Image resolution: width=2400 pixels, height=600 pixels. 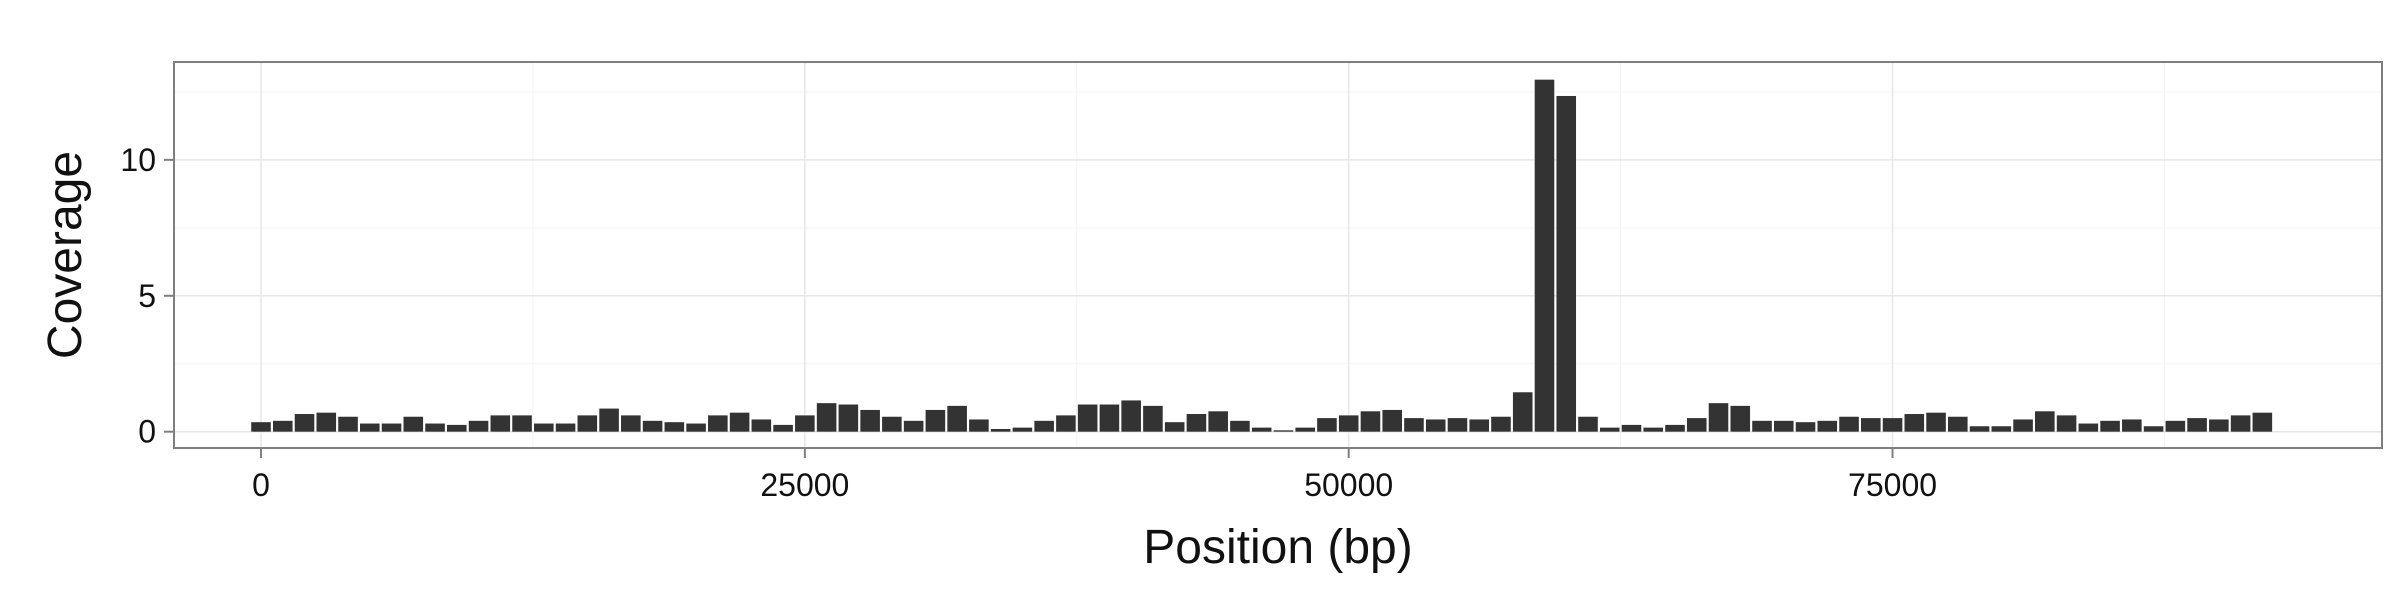 I want to click on y-tick-label: 10, so click(x=138, y=160).